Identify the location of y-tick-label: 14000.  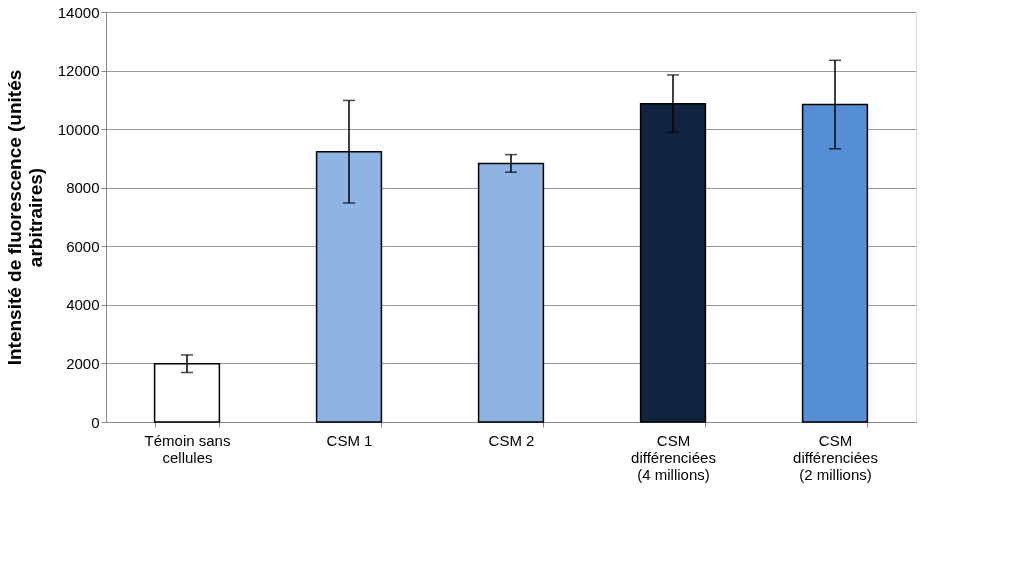
(78, 12).